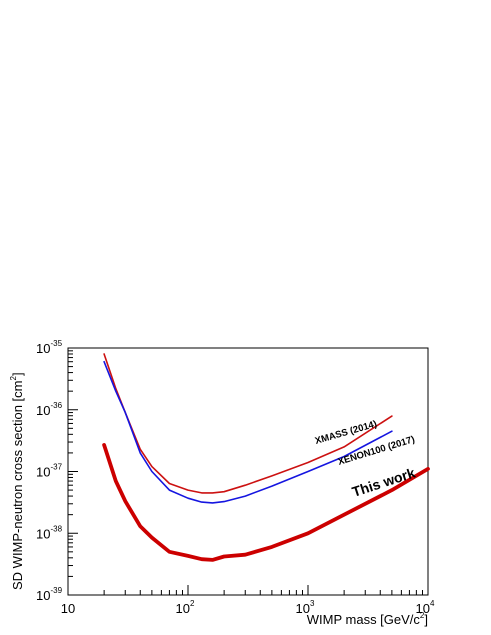 The width and height of the screenshot is (491, 635). What do you see at coordinates (49, 532) in the screenshot?
I see `y-tick-label: 10-38` at bounding box center [49, 532].